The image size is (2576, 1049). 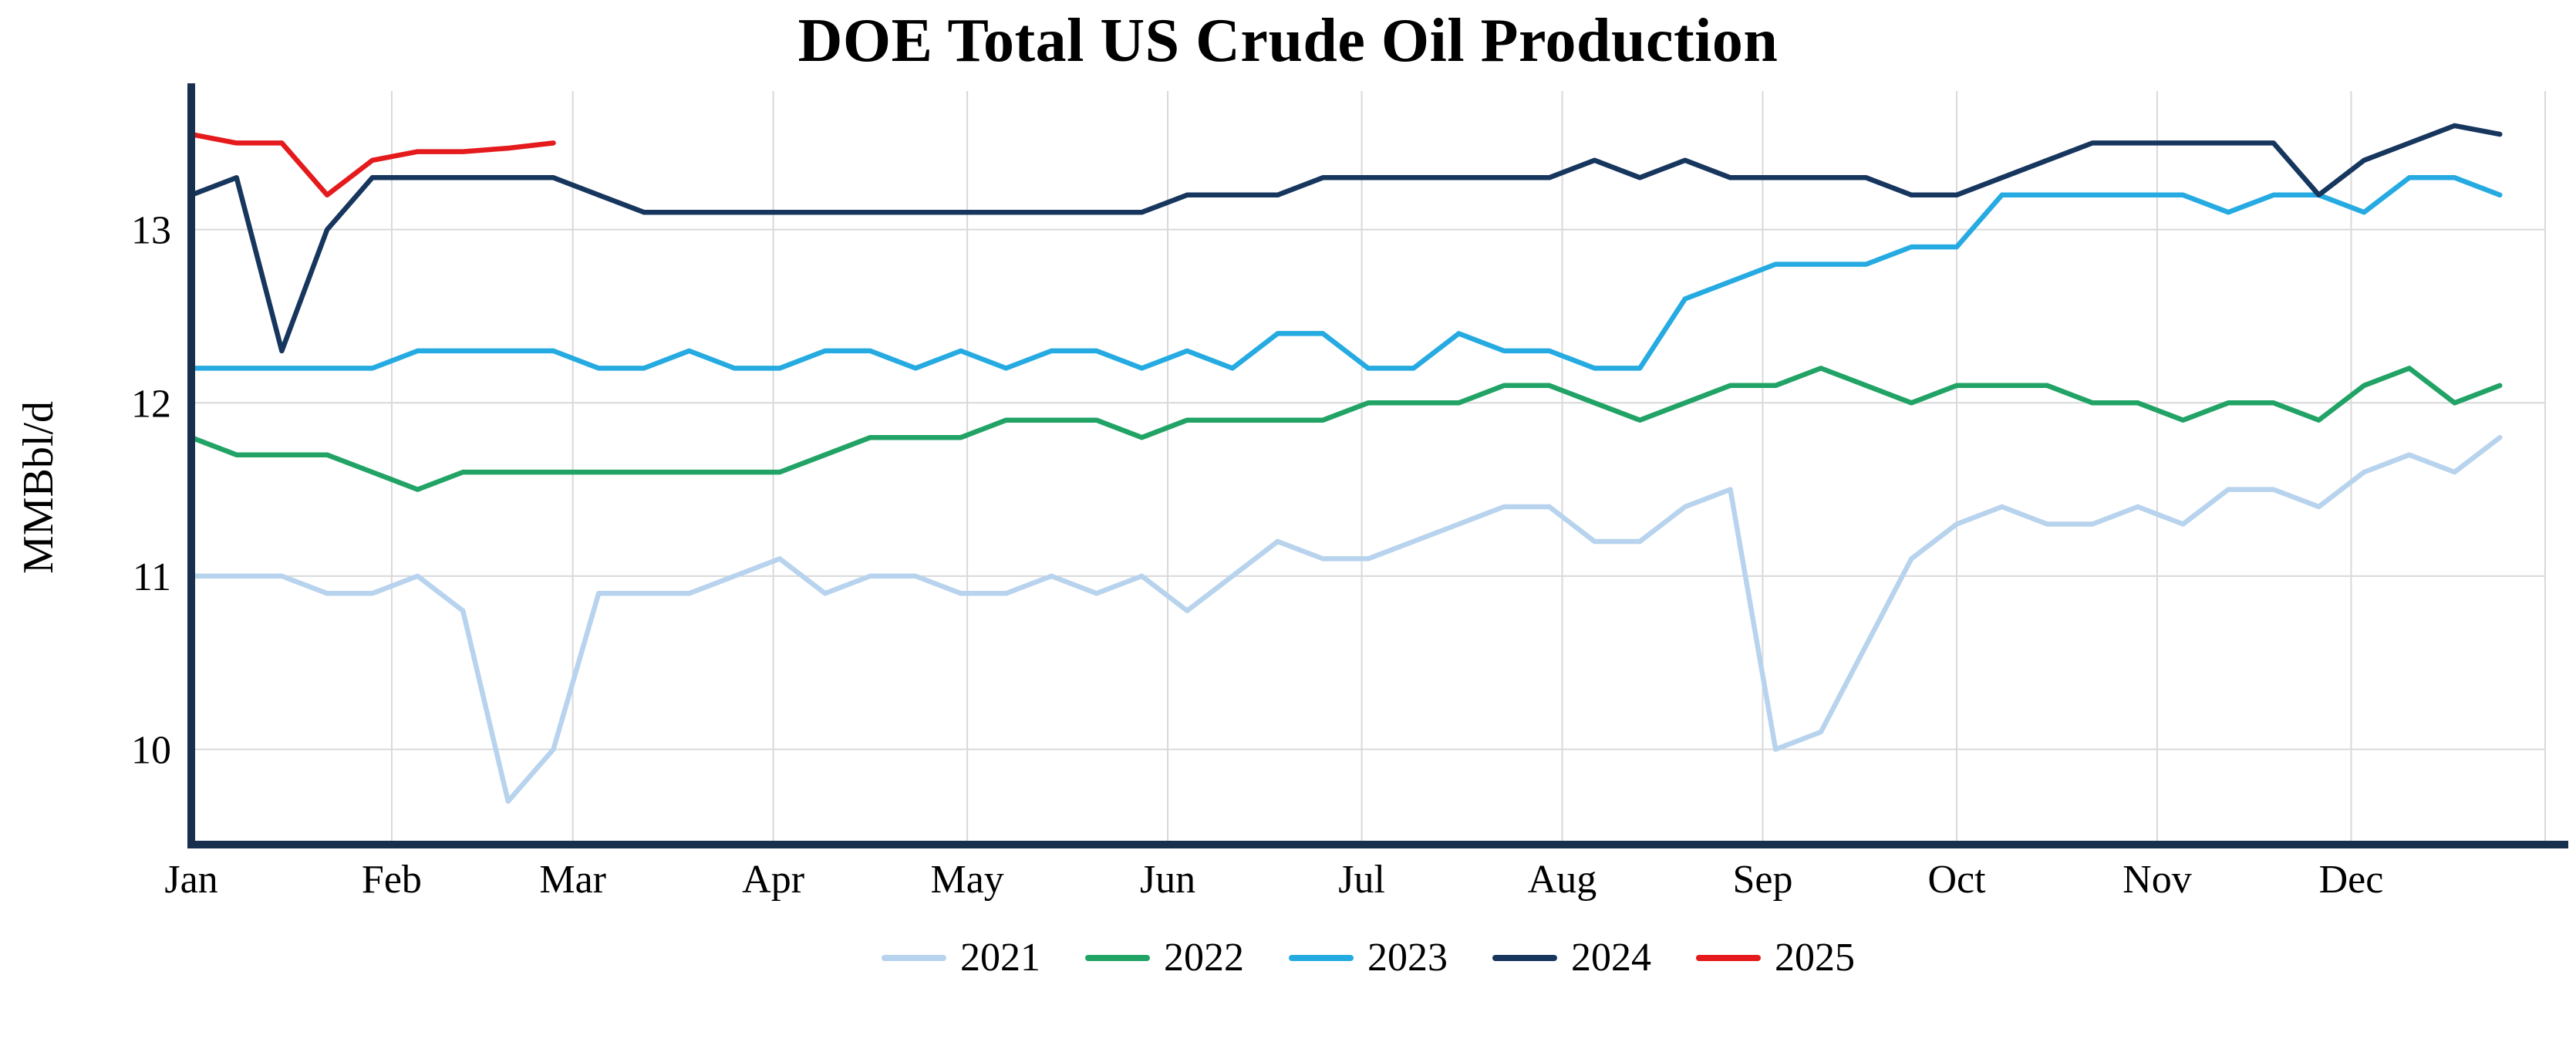 What do you see at coordinates (372, 164) in the screenshot?
I see `series-line-2025` at bounding box center [372, 164].